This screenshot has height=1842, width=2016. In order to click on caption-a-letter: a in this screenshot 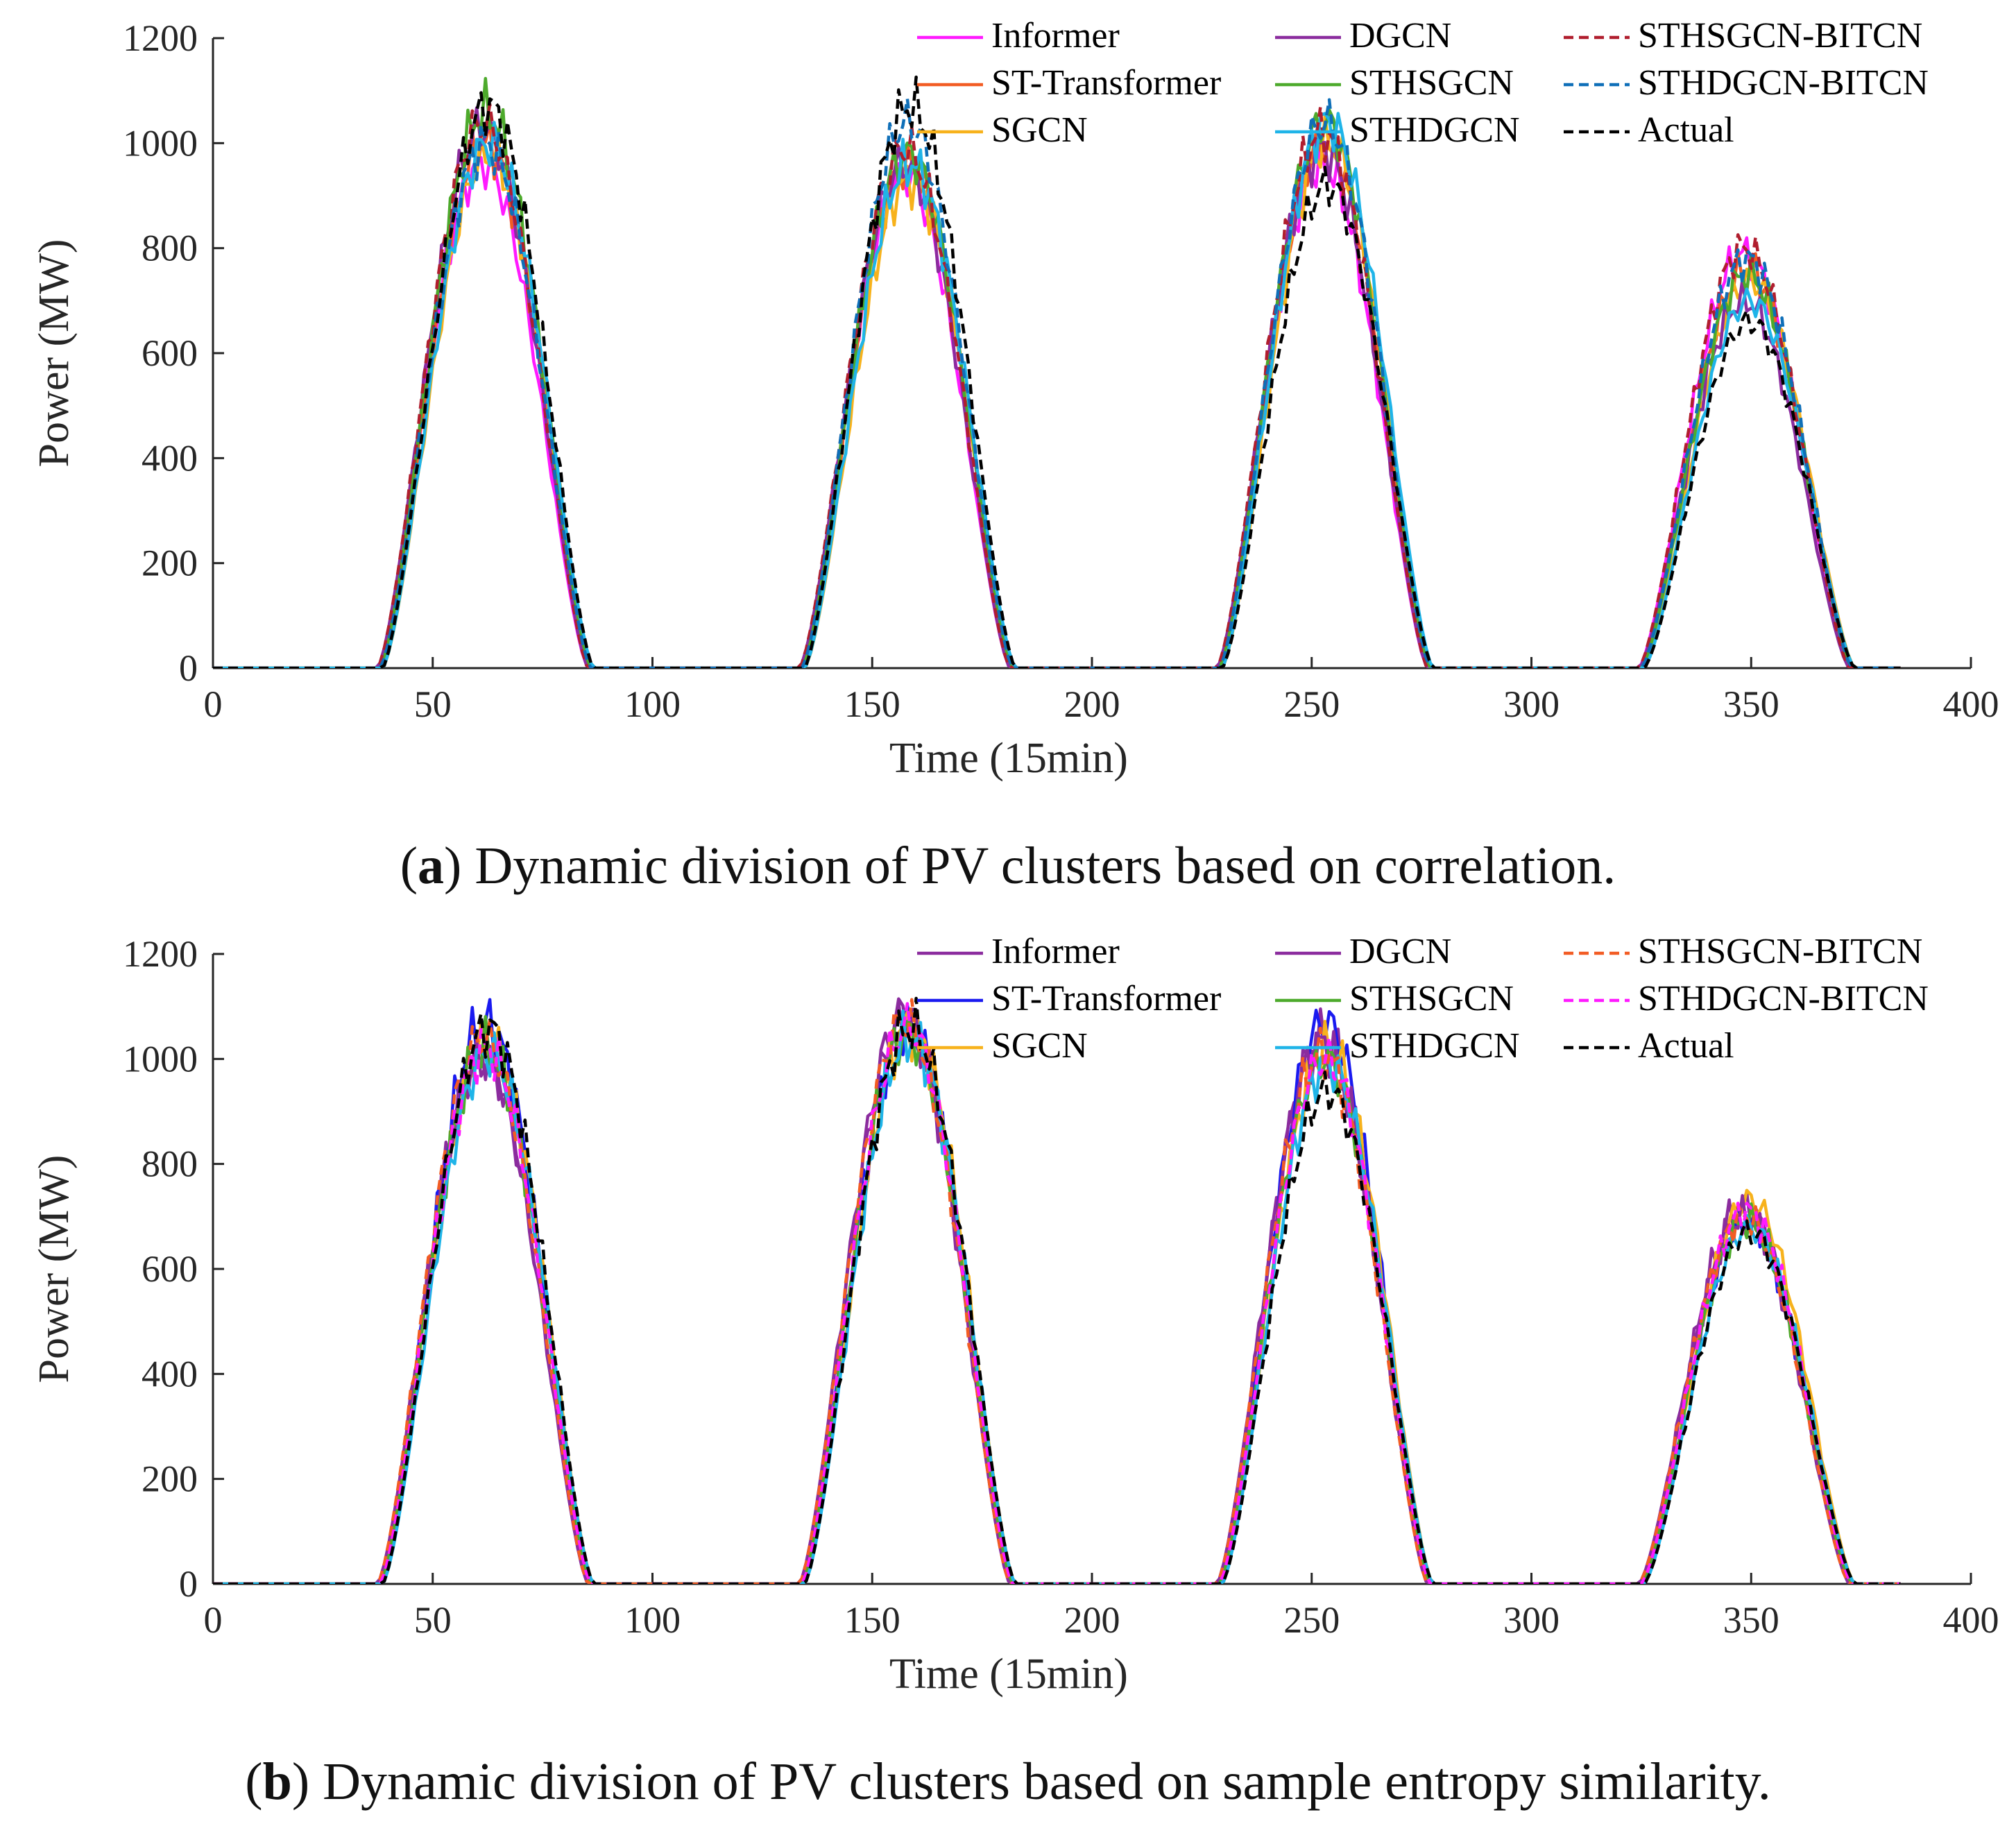, I will do `click(431, 866)`.